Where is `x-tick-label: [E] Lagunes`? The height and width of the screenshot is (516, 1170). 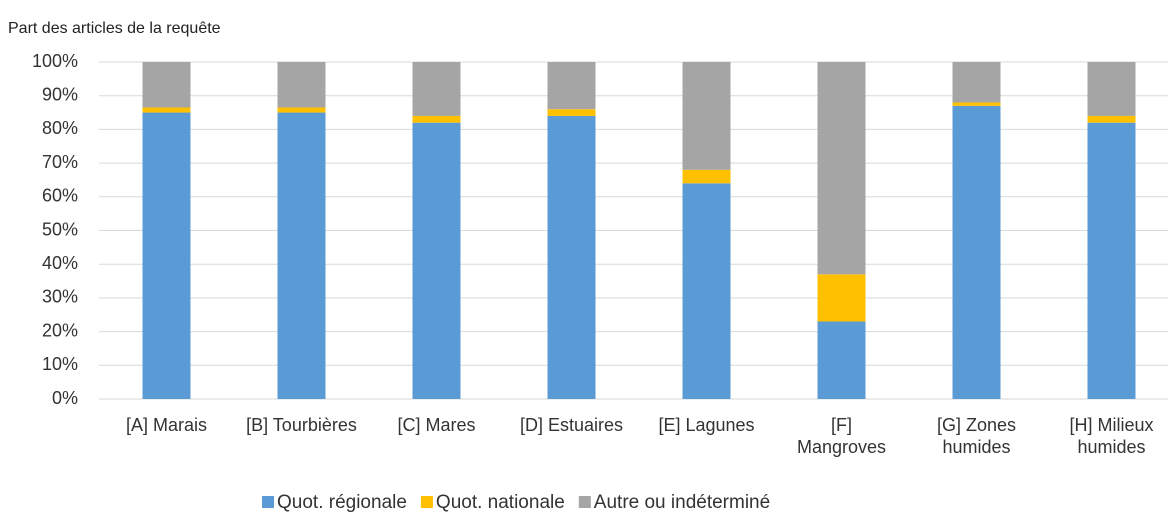
x-tick-label: [E] Lagunes is located at coordinates (706, 425).